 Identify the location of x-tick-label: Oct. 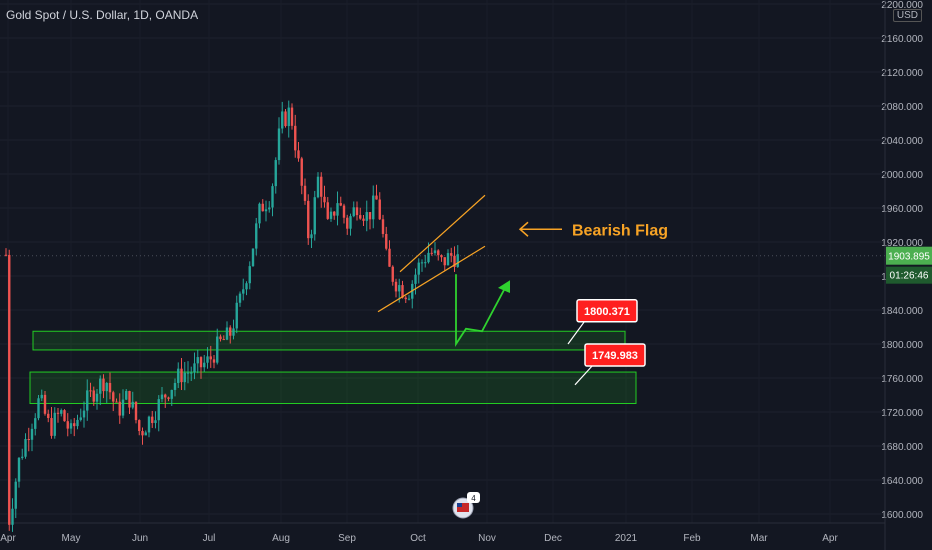
(418, 538).